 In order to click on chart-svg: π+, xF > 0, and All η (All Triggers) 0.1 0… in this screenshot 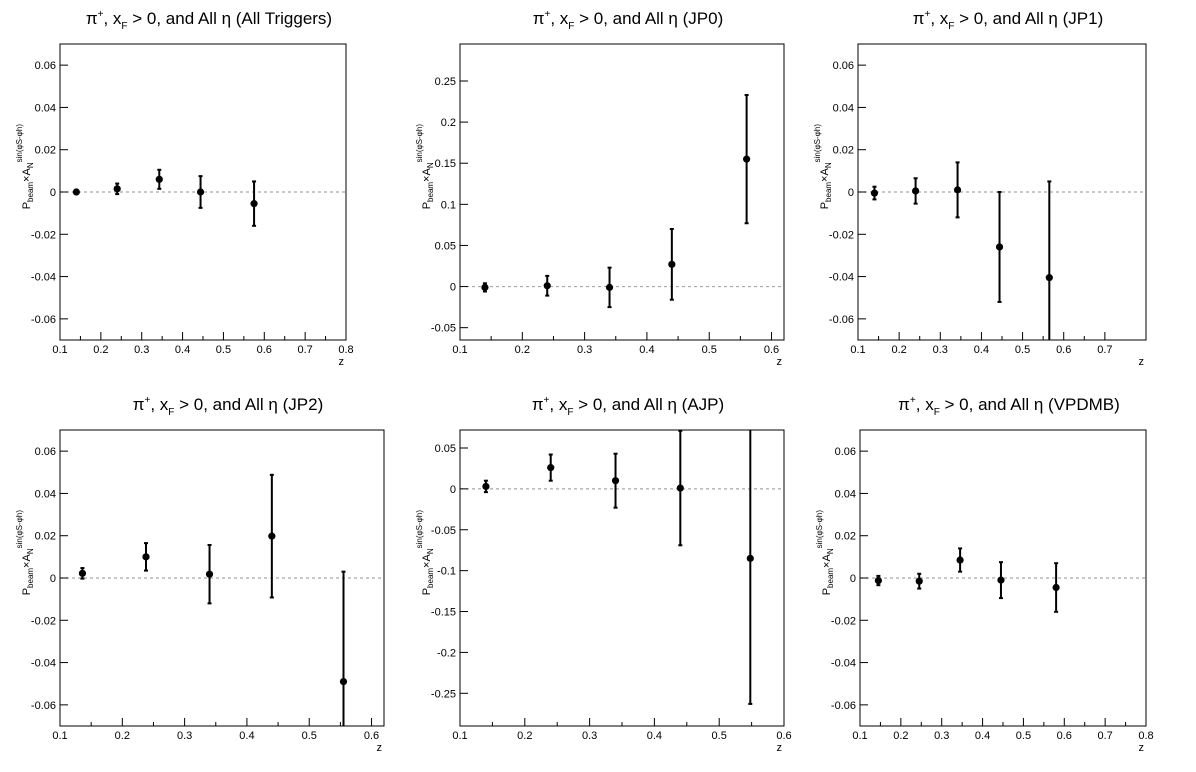, I will do `click(184, 188)`.